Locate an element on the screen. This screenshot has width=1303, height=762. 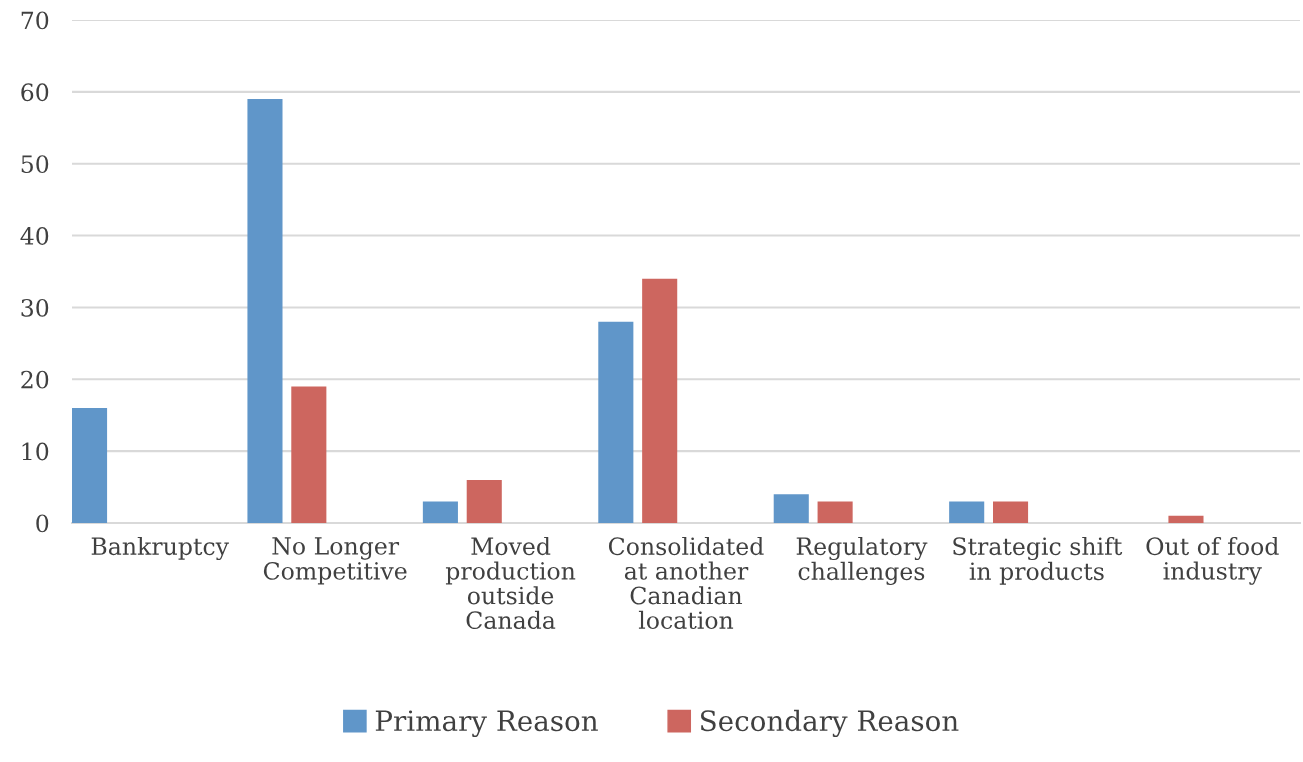
x-tick-label: Regulatory challenges is located at coordinates (862, 561).